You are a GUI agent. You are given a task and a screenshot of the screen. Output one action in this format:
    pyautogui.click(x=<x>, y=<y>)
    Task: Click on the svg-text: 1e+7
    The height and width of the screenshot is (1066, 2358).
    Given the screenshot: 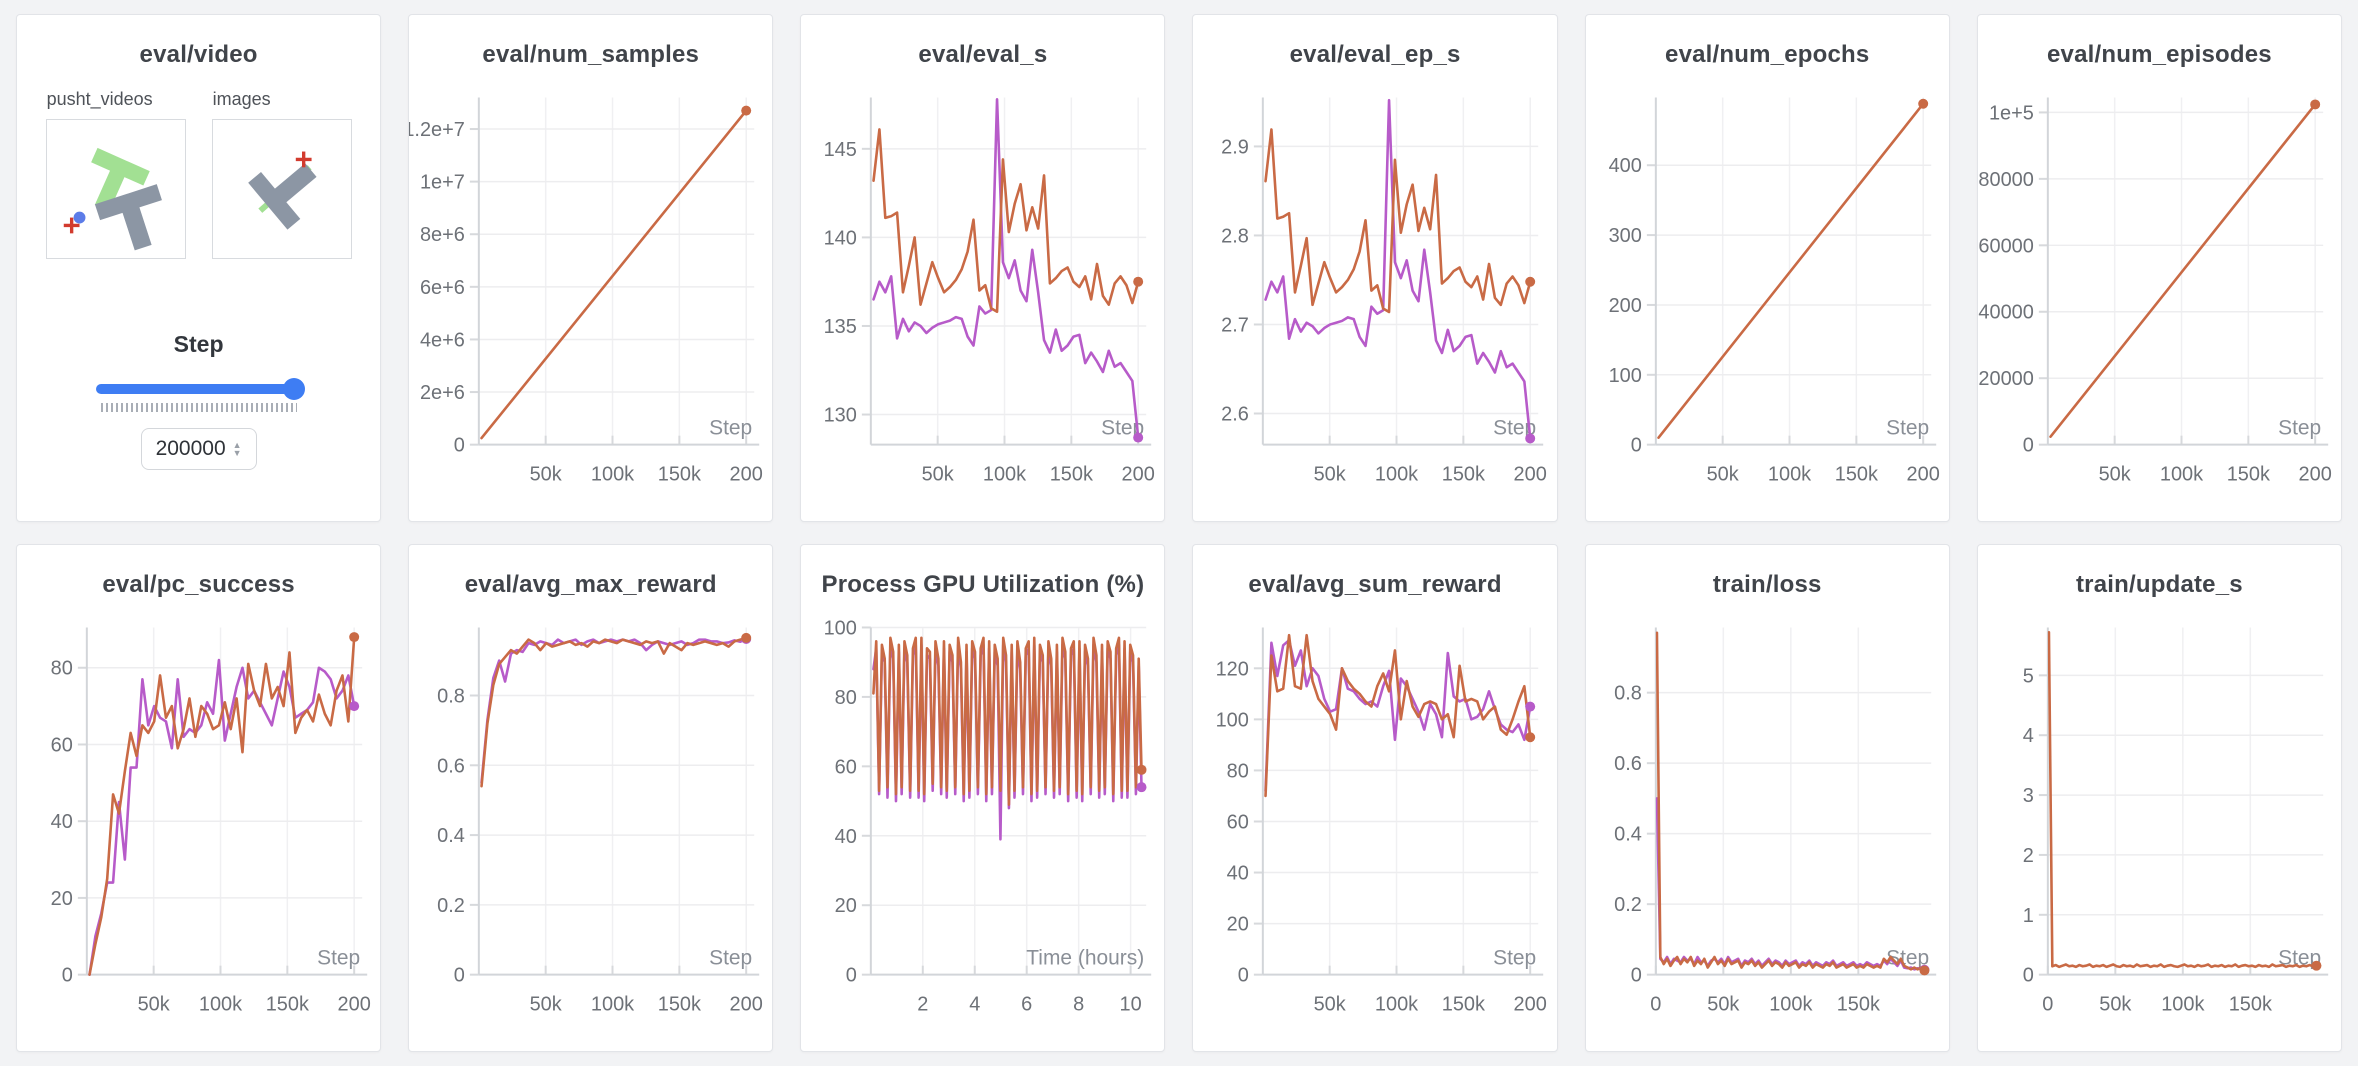 What is the action you would take?
    pyautogui.click(x=442, y=183)
    